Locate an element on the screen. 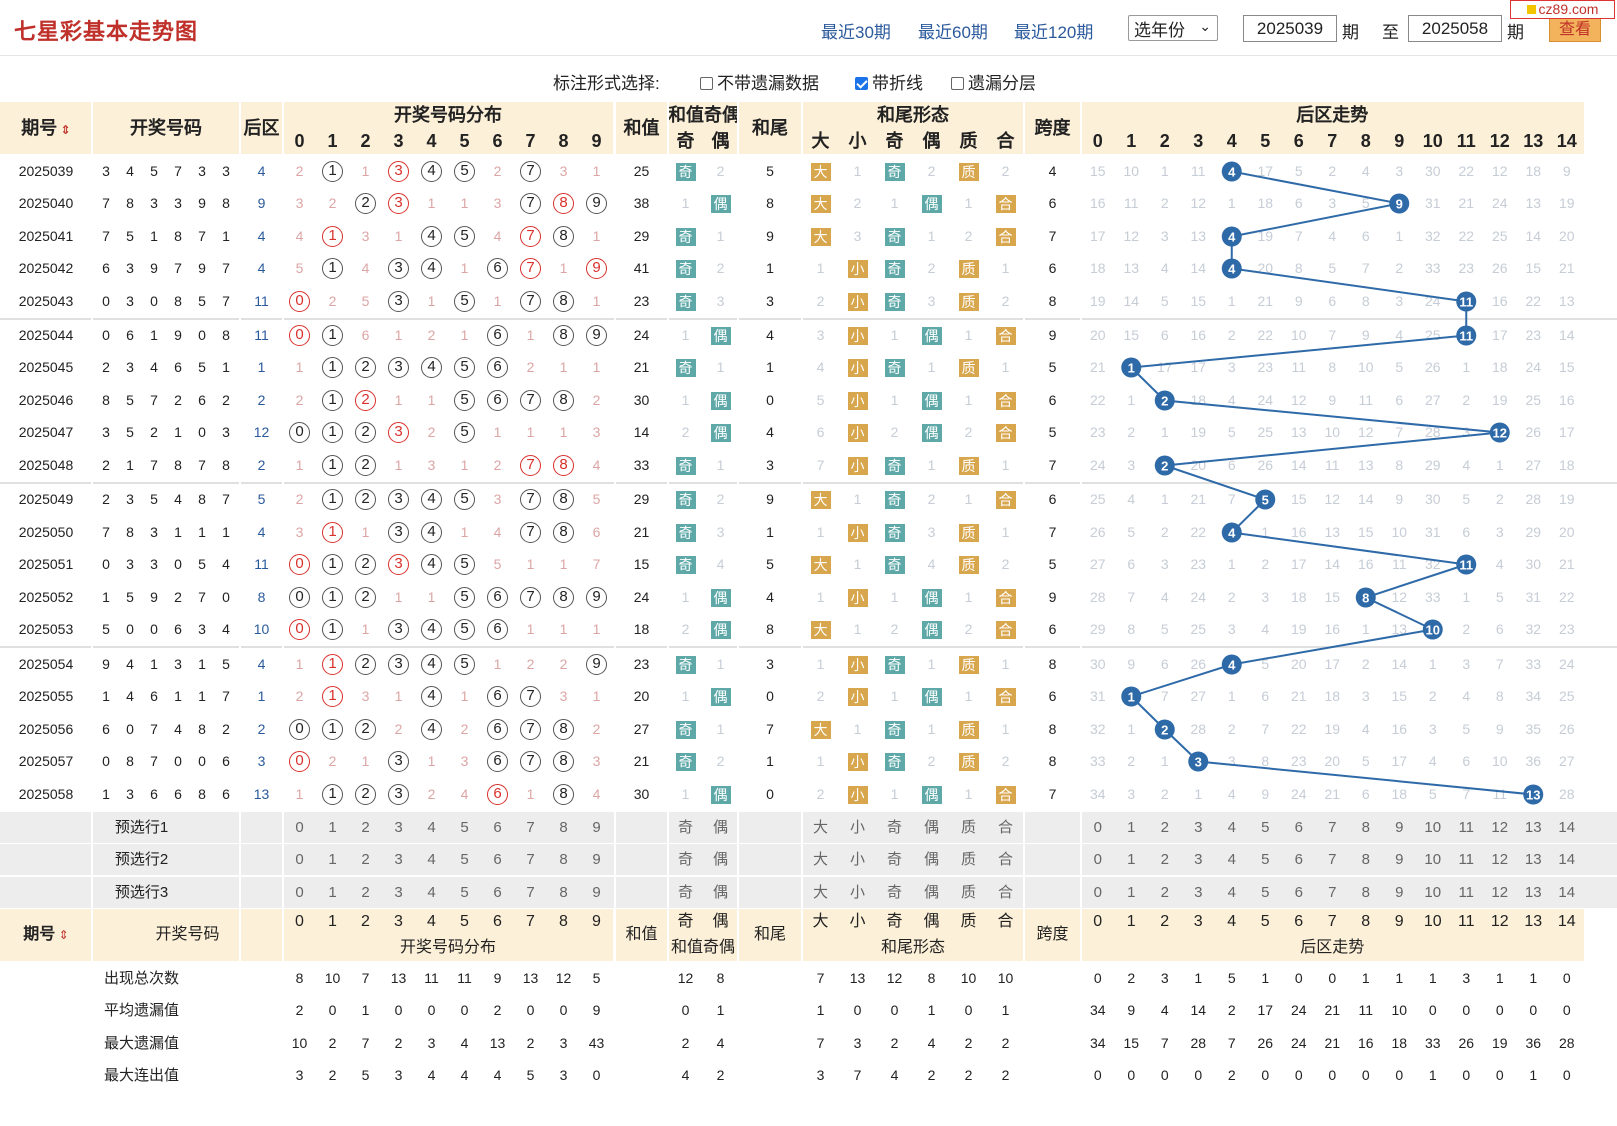 The height and width of the screenshot is (1126, 1617). option-no-miss: 不带遗漏数据 is located at coordinates (759, 81).